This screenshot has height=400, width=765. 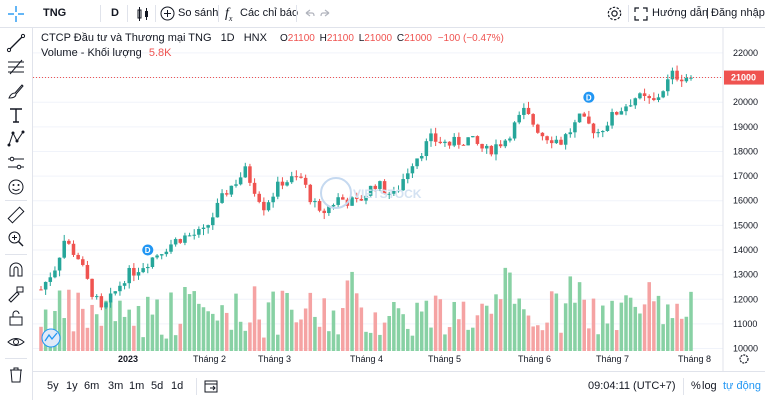 I want to click on compare-button: So sánh, so click(x=198, y=13).